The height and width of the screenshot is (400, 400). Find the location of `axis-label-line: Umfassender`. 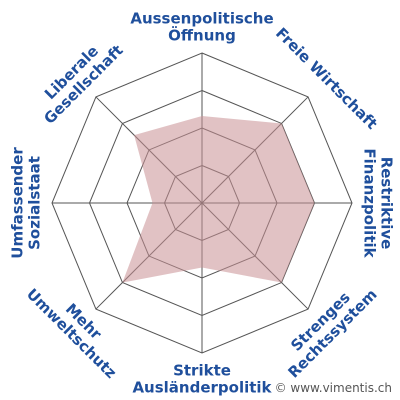

axis-label-line: Umfassender is located at coordinates (18, 203).